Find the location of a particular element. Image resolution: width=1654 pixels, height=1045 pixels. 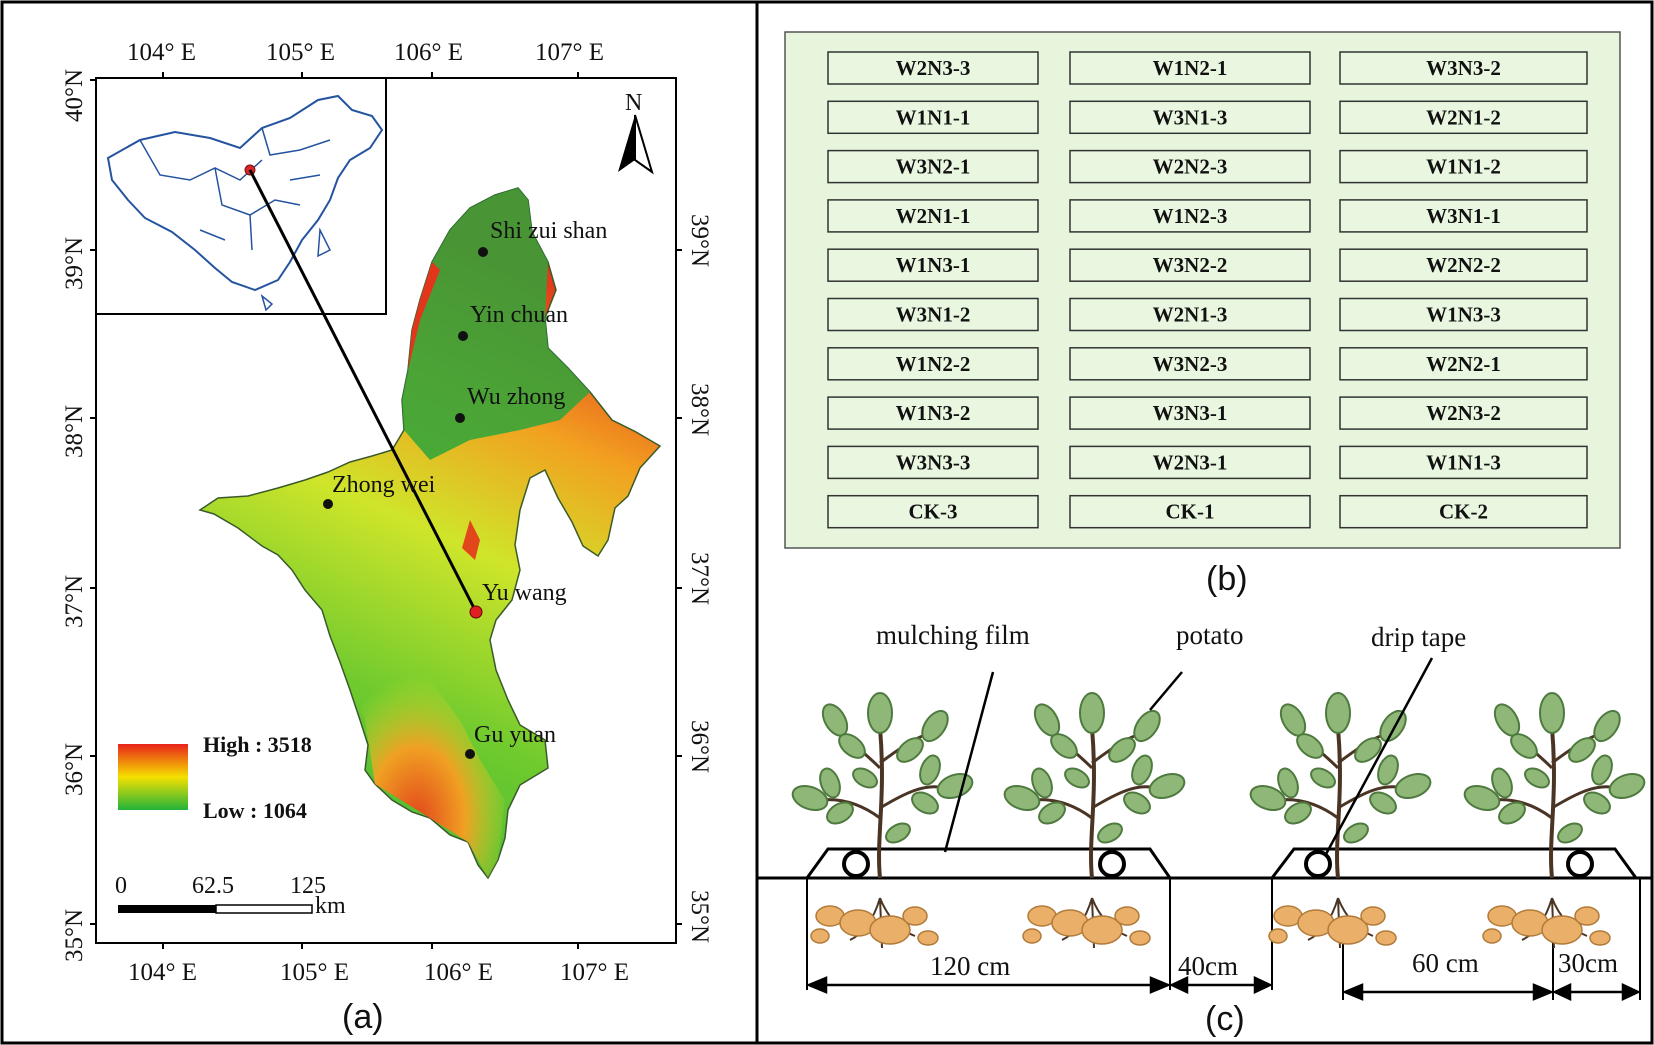

scale-unit: km is located at coordinates (330, 906).